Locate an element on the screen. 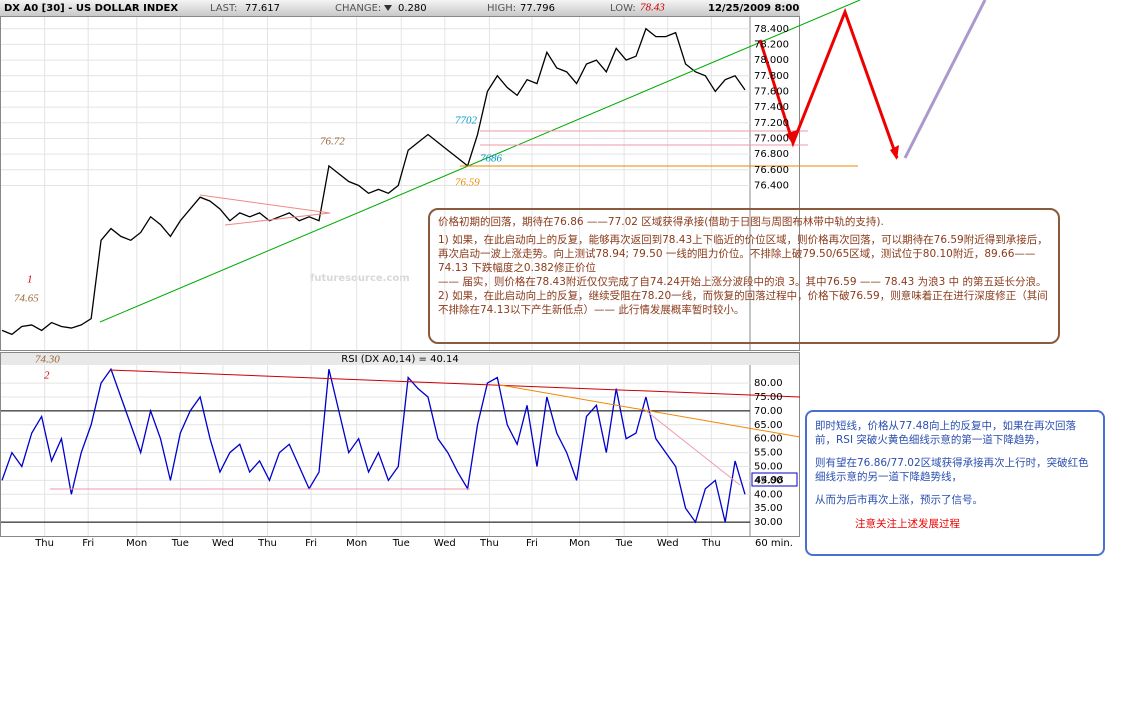  y-tick-label: 77.400 is located at coordinates (771, 107).